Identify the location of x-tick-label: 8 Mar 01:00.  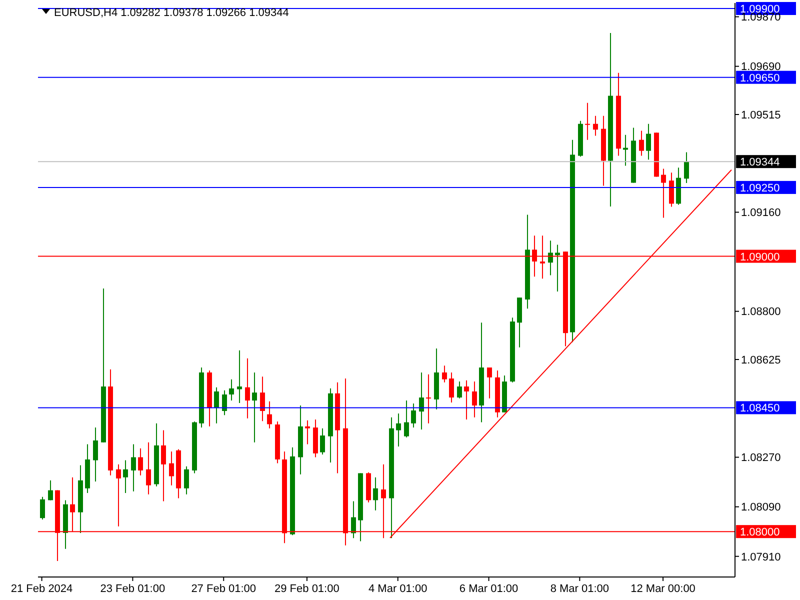
(580, 589).